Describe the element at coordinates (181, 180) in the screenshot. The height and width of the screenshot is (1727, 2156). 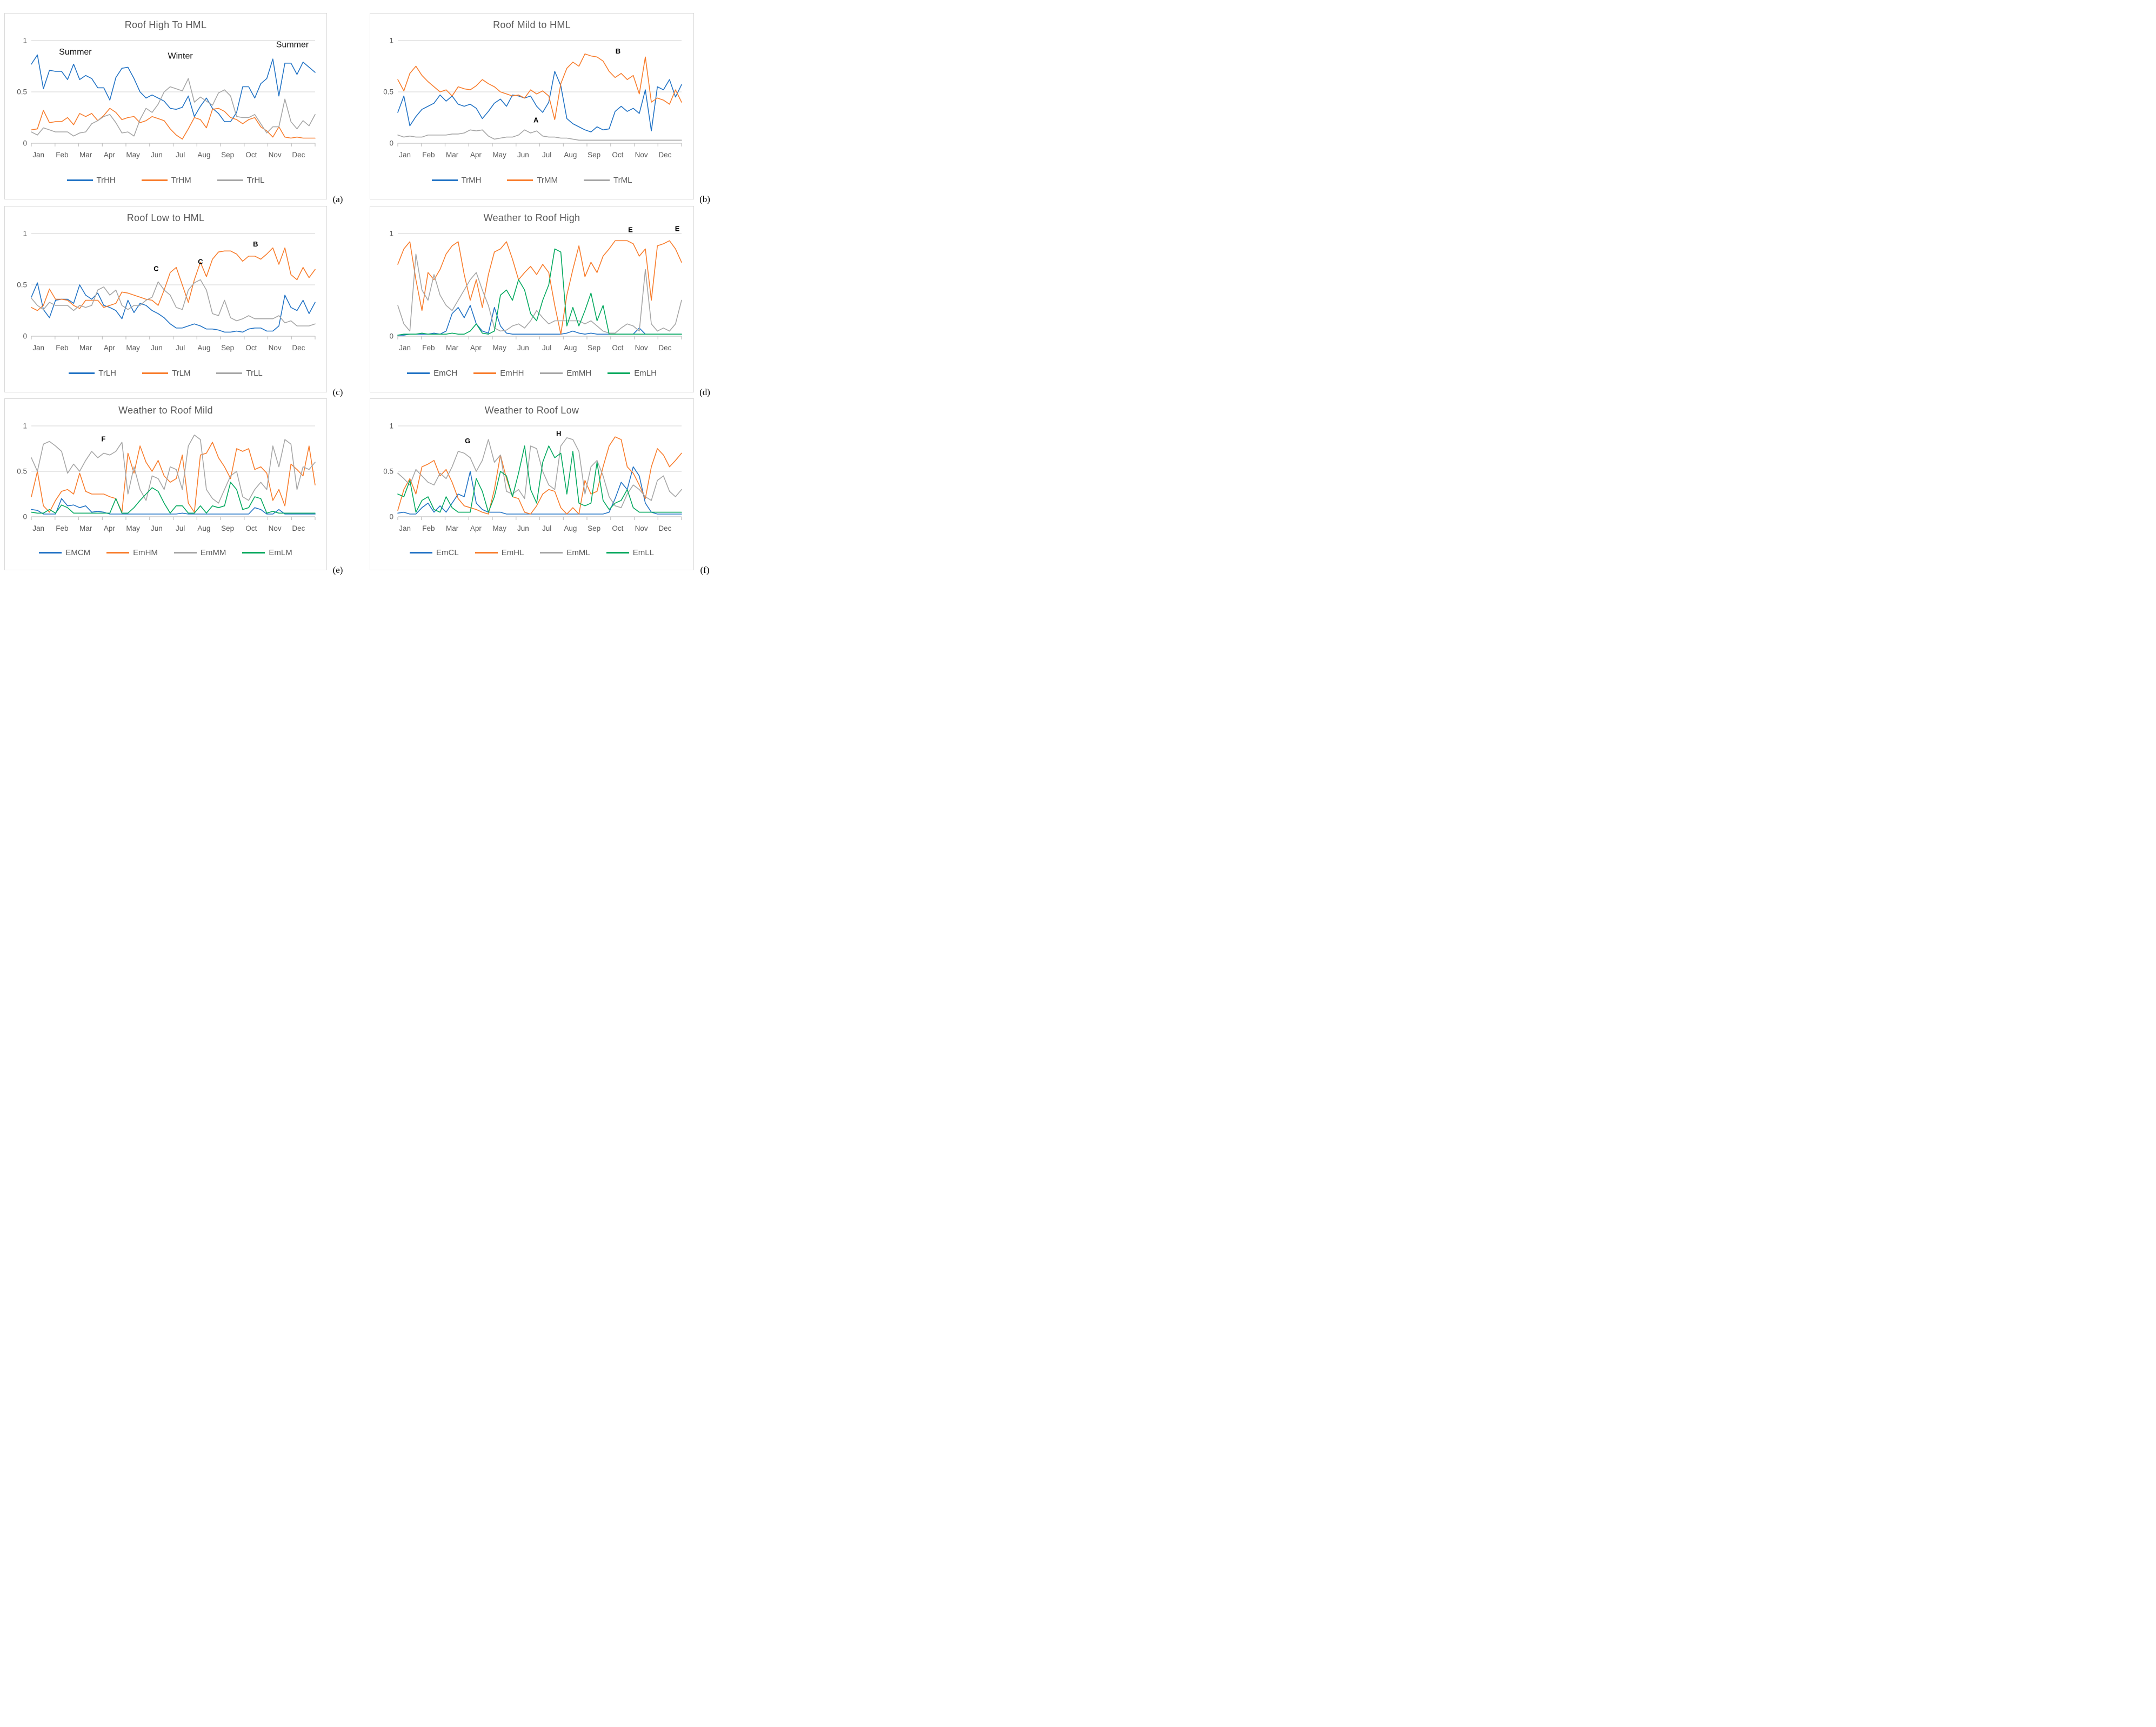
I see `legend-label-TrHM: TrHM` at that location.